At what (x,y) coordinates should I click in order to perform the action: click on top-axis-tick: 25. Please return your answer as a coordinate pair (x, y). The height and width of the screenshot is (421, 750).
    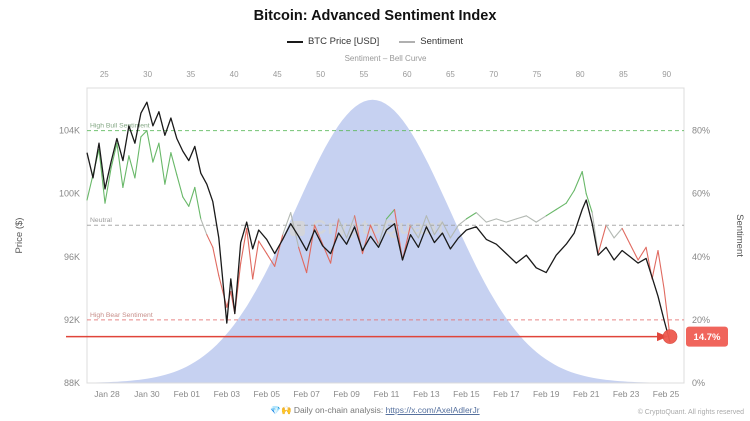
    Looking at the image, I should click on (104, 74).